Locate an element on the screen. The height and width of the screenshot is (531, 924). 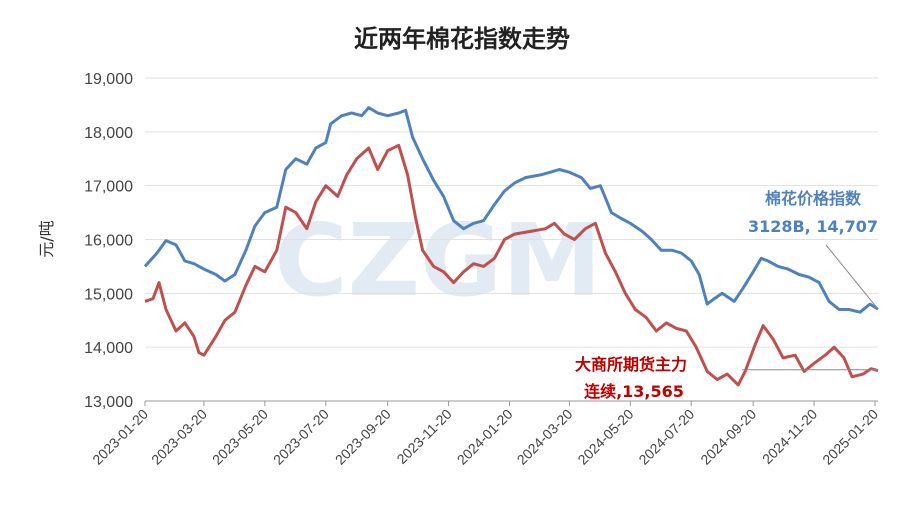
y-tick-label: 13,000 is located at coordinates (108, 402).